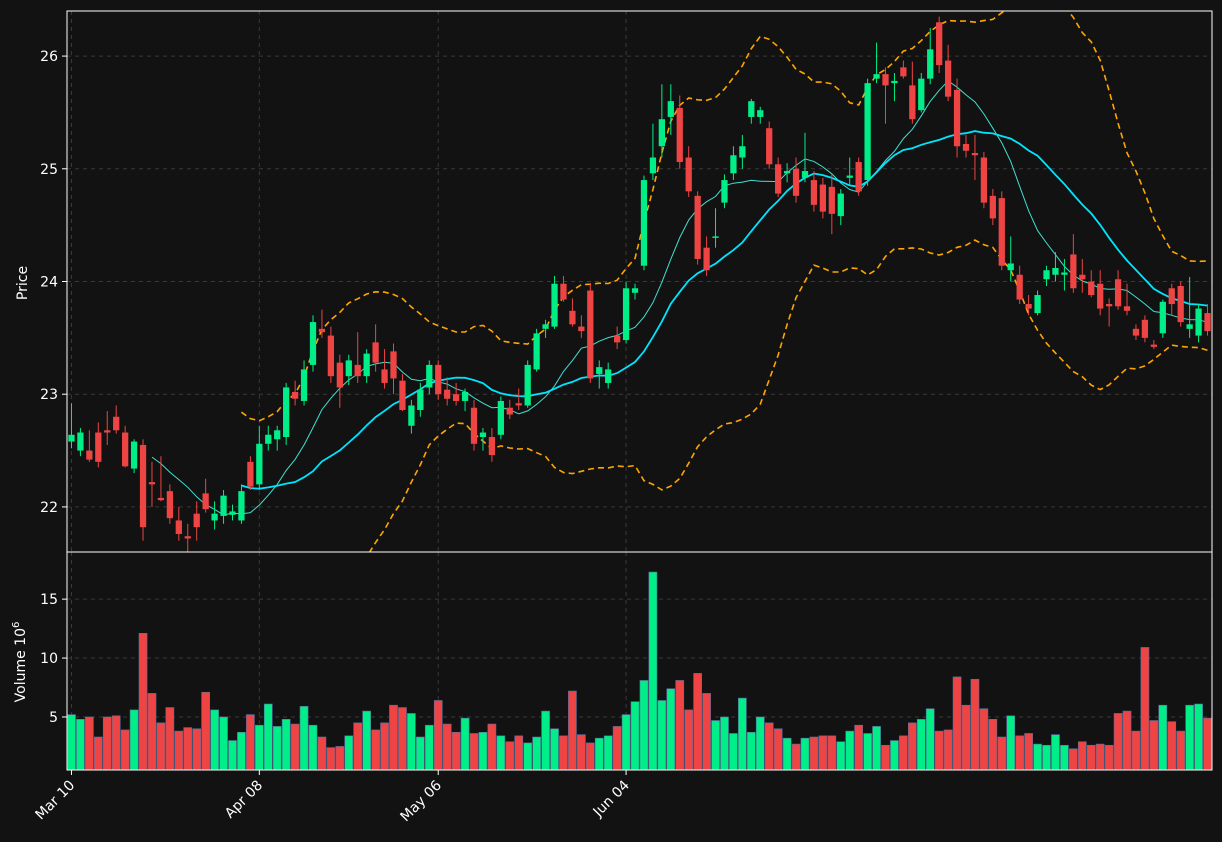 This screenshot has width=1222, height=842. Describe the element at coordinates (49, 395) in the screenshot. I see `price-tick-label: 23` at that location.